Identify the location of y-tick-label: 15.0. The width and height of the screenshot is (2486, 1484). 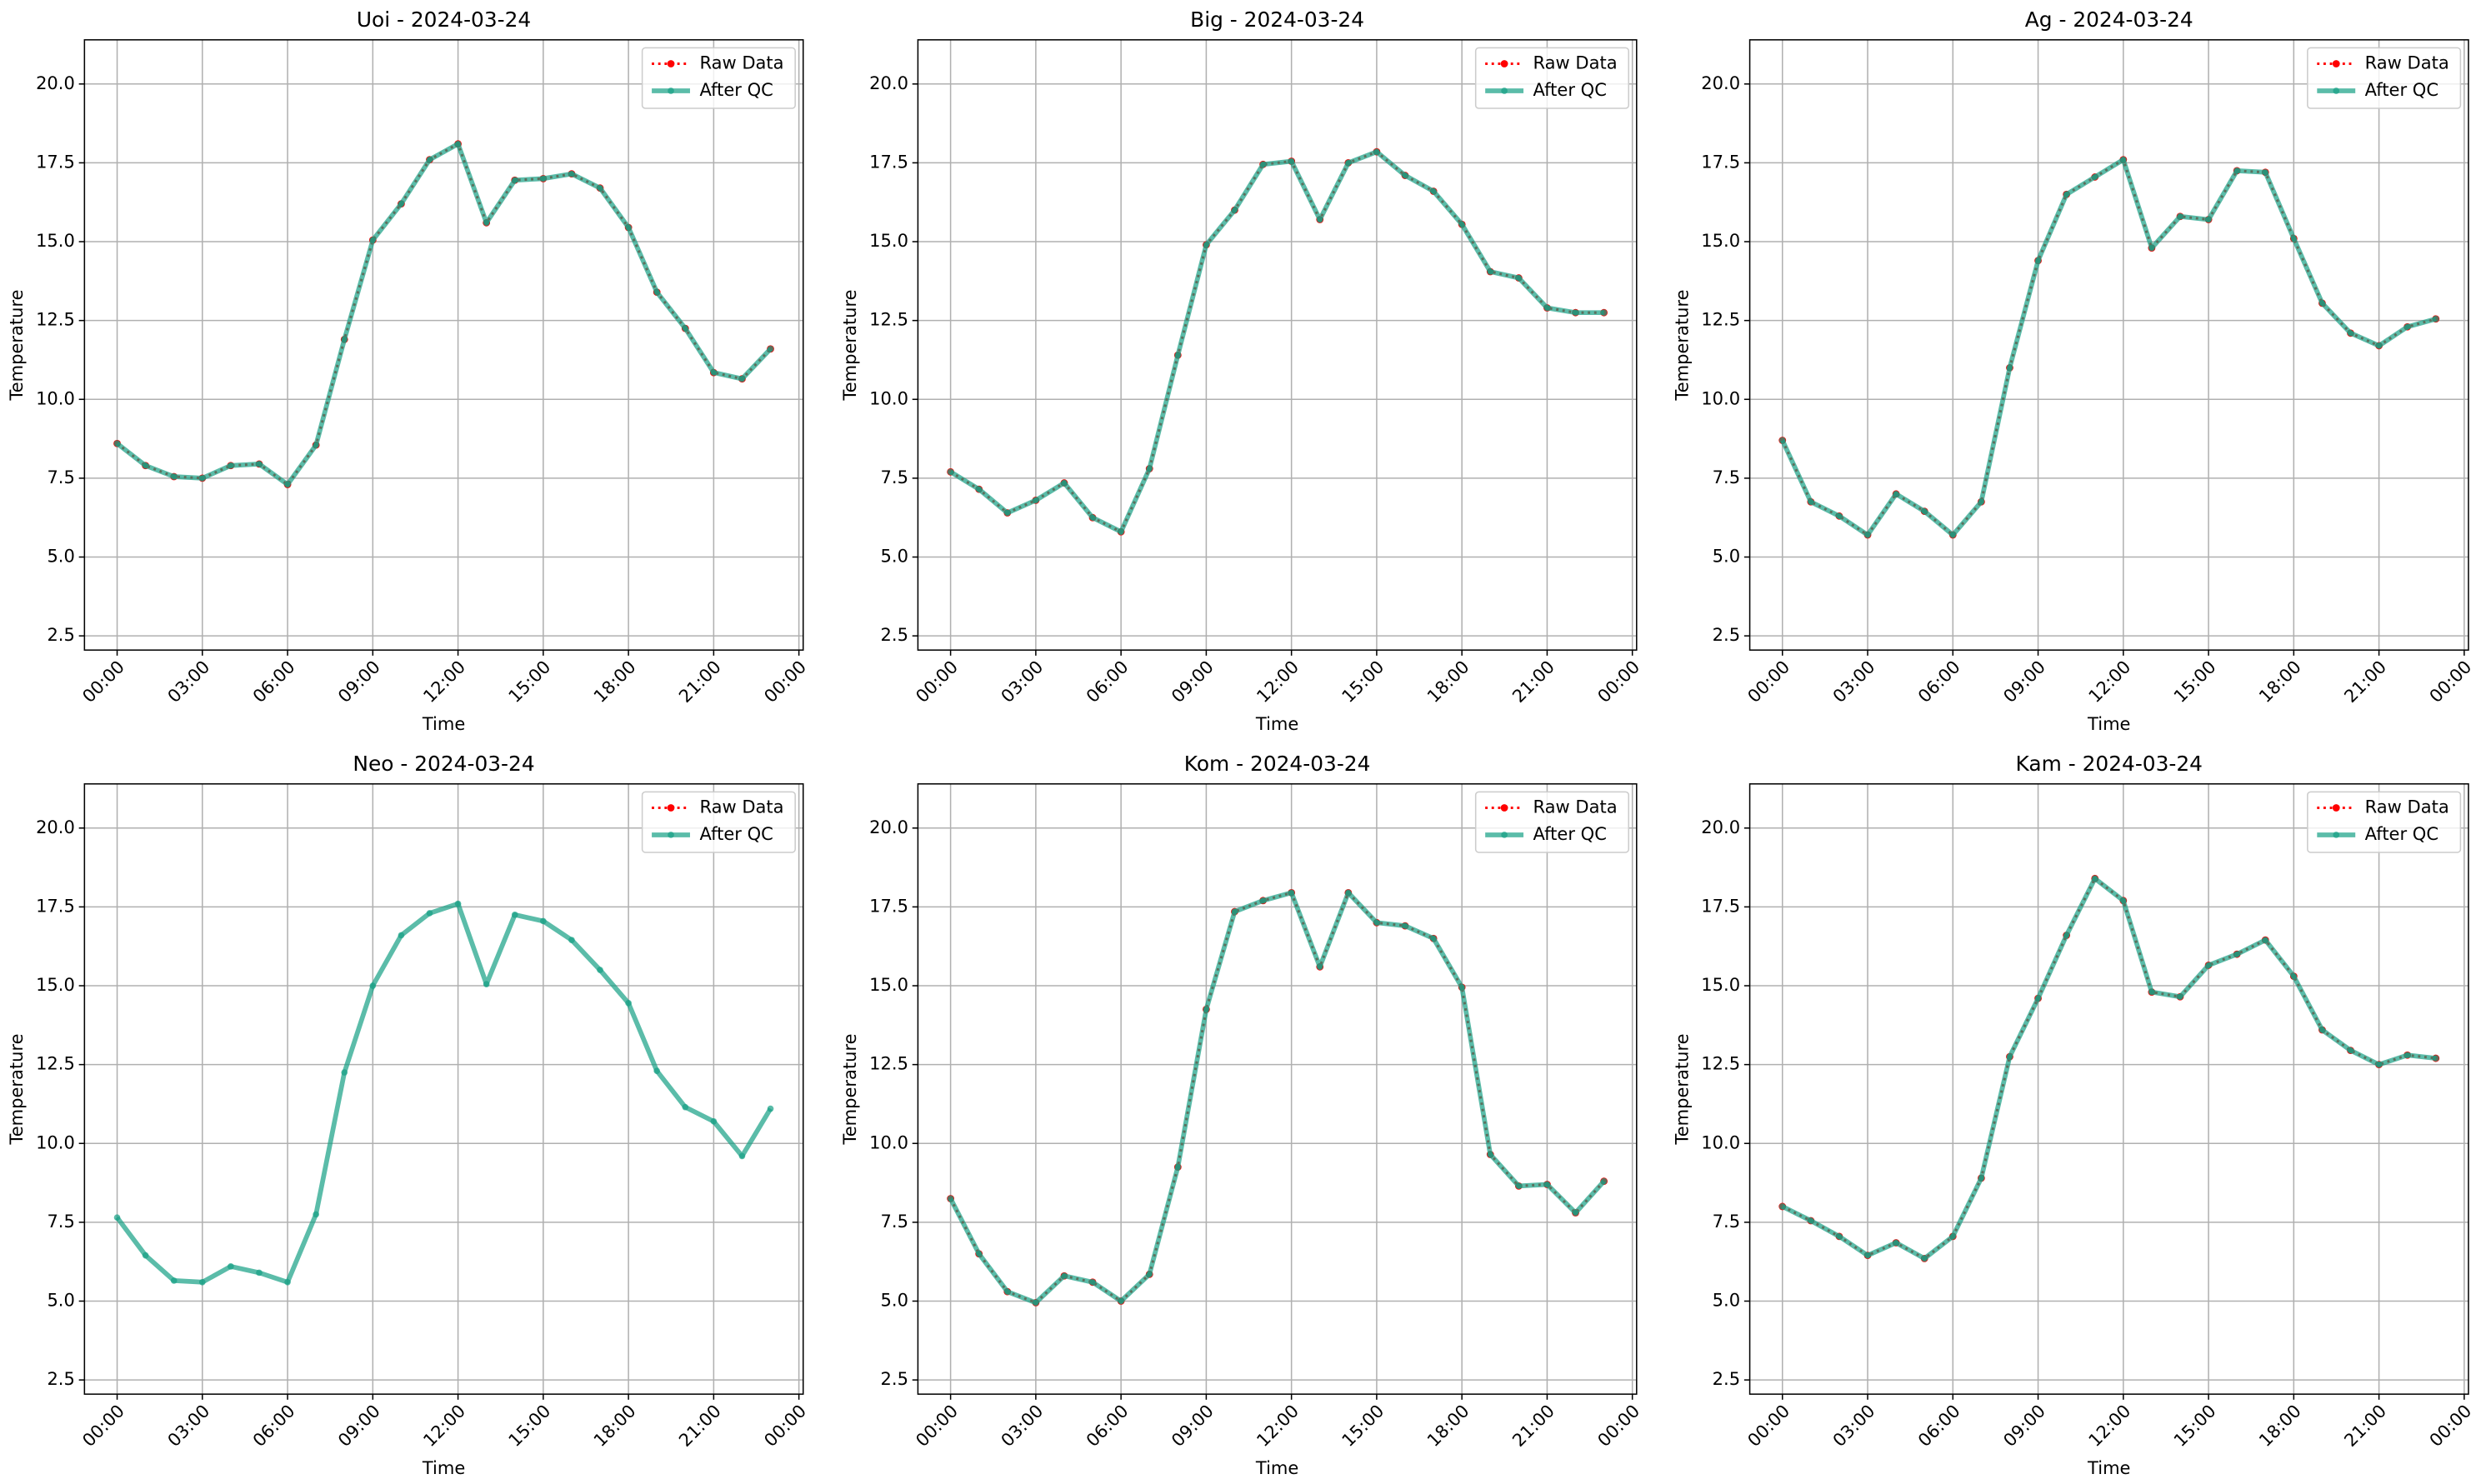
(55, 240).